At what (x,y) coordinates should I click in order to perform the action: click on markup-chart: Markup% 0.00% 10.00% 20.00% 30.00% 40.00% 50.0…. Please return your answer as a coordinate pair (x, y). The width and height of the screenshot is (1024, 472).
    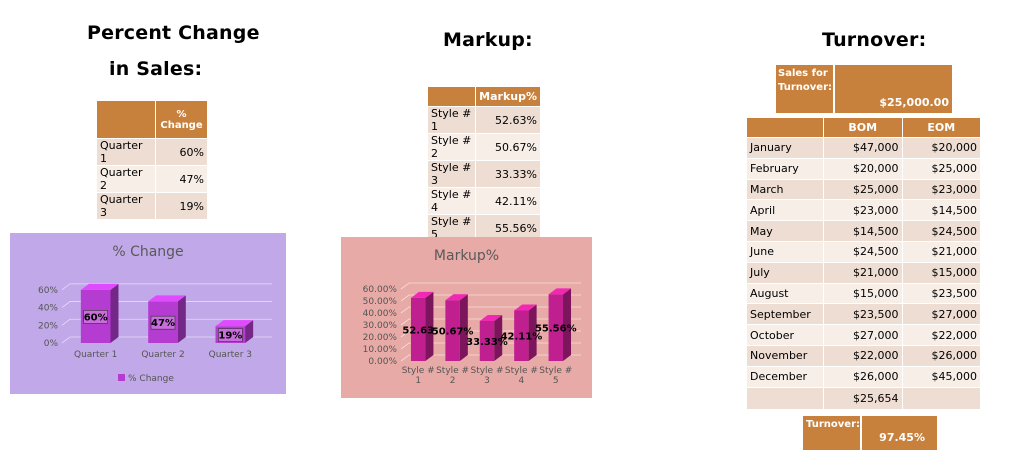
    Looking at the image, I should click on (466, 317).